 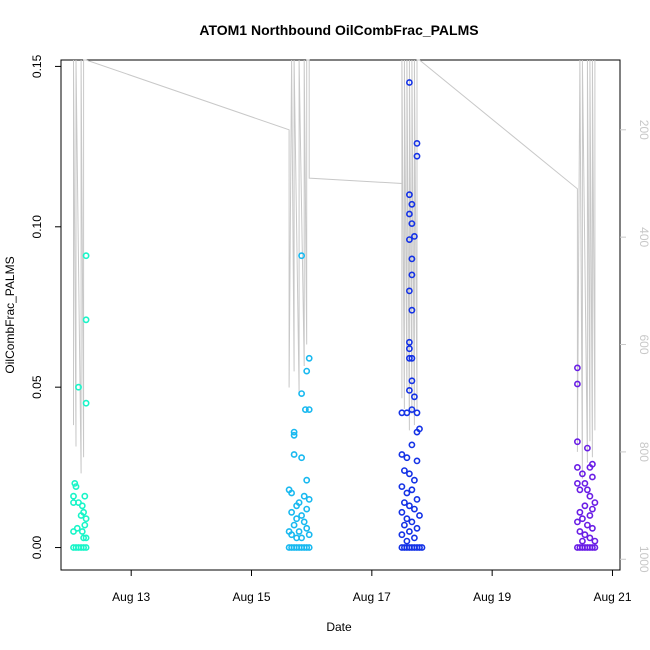 What do you see at coordinates (10, 314) in the screenshot?
I see `y-axis-label: OilCombFrac_PALMS` at bounding box center [10, 314].